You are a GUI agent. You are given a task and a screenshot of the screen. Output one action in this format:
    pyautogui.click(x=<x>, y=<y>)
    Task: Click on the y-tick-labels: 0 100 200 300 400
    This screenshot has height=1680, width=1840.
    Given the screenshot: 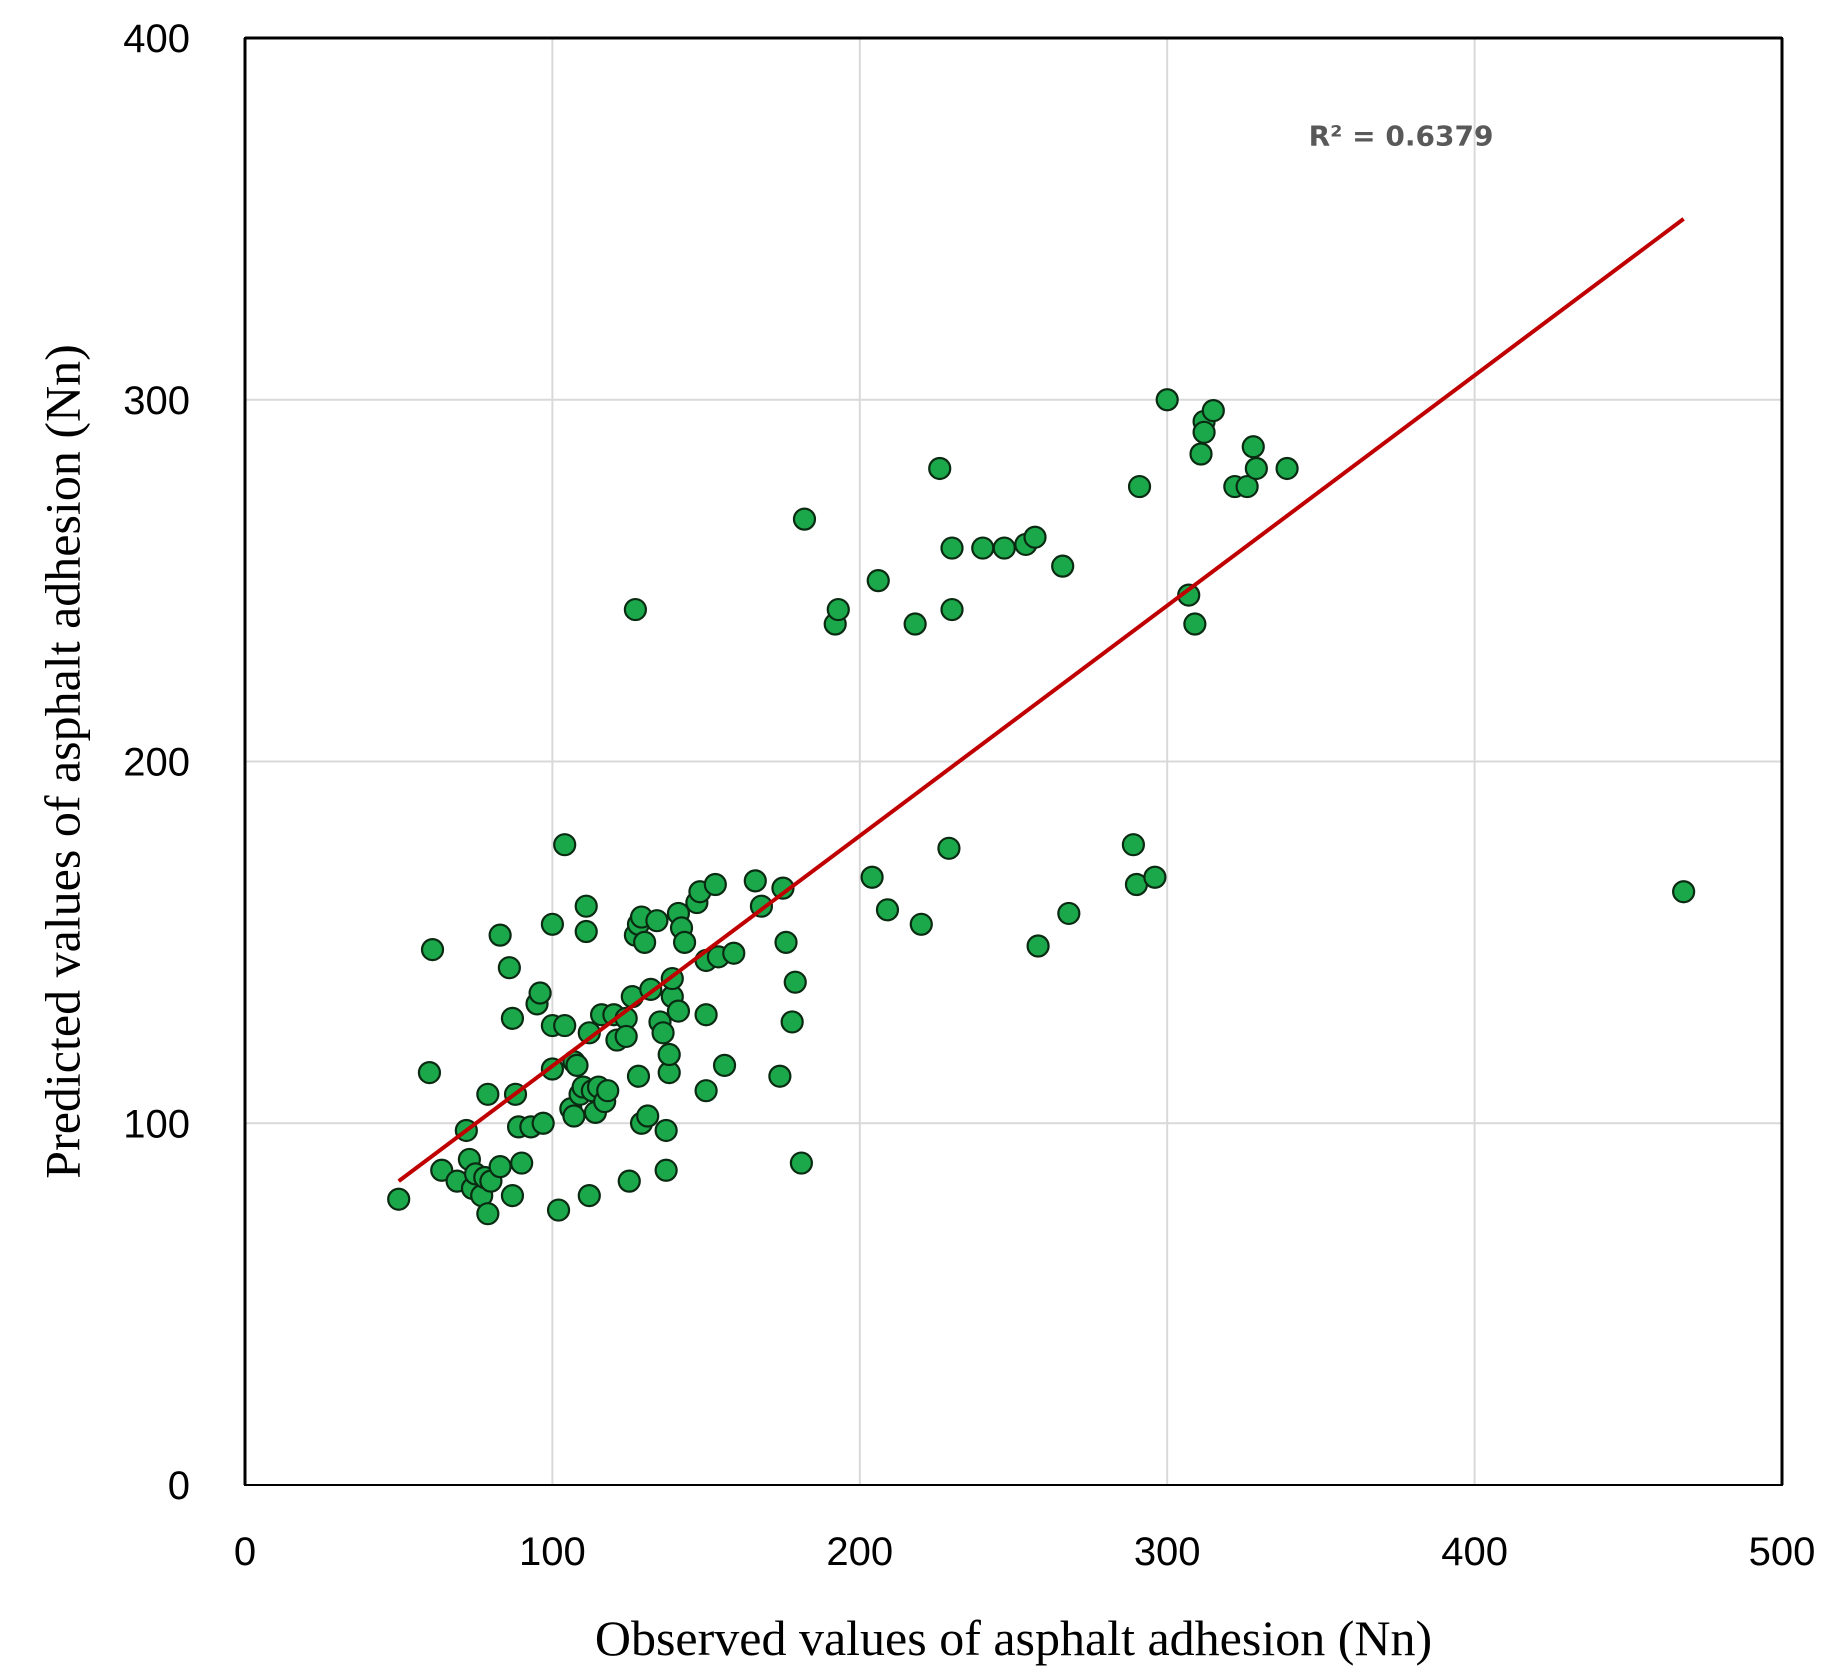 What is the action you would take?
    pyautogui.click(x=156, y=762)
    